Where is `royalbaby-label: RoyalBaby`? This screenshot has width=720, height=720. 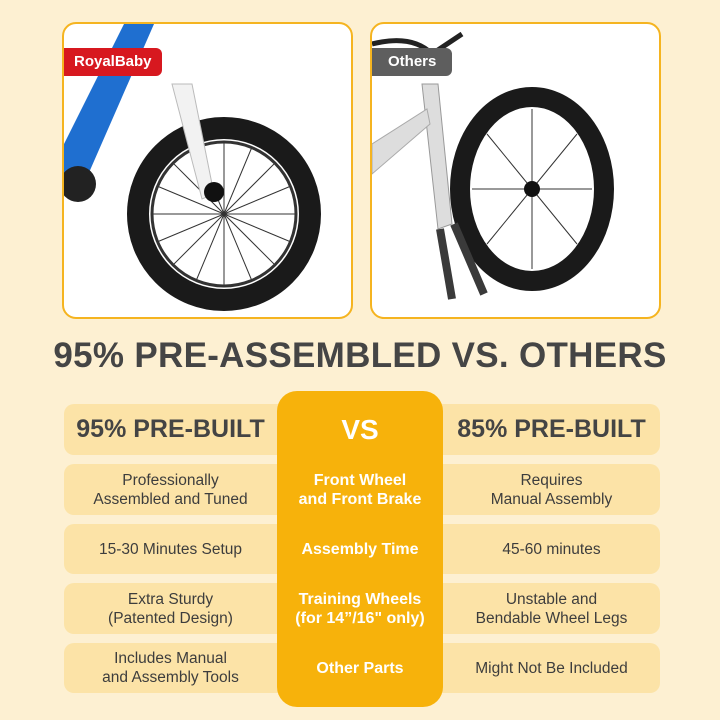
royalbaby-label: RoyalBaby is located at coordinates (113, 62).